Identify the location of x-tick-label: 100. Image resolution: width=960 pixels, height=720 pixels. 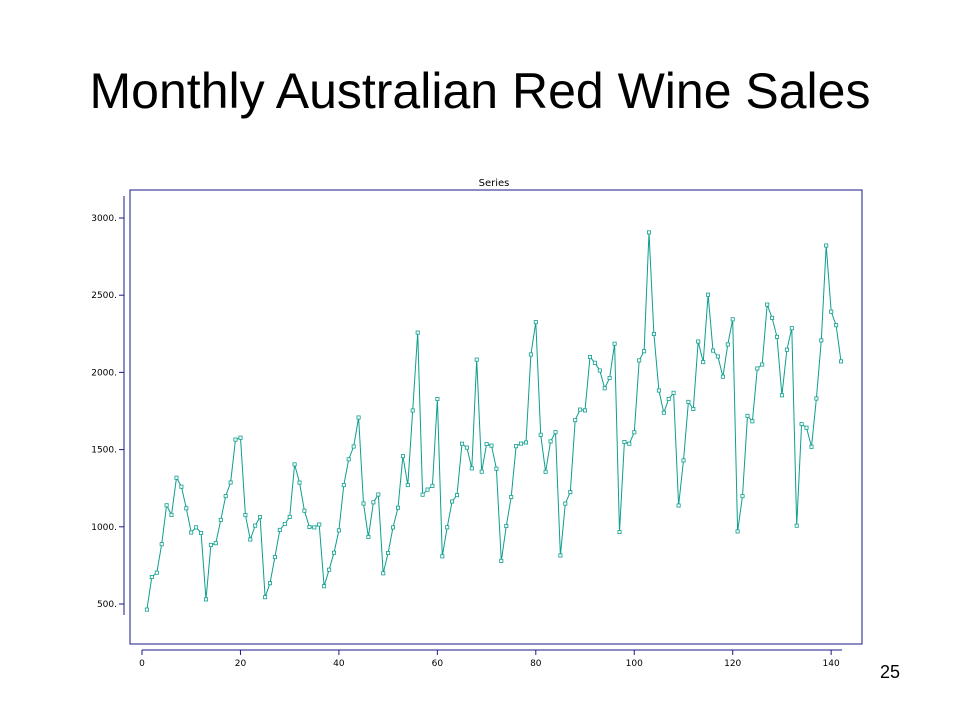
(634, 664).